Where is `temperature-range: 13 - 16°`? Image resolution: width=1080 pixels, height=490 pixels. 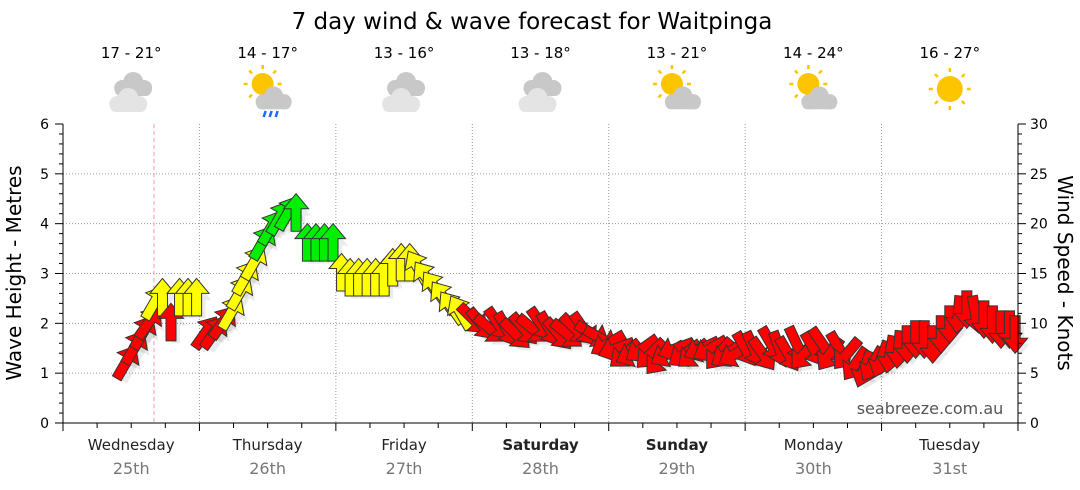
temperature-range: 13 - 16° is located at coordinates (404, 53).